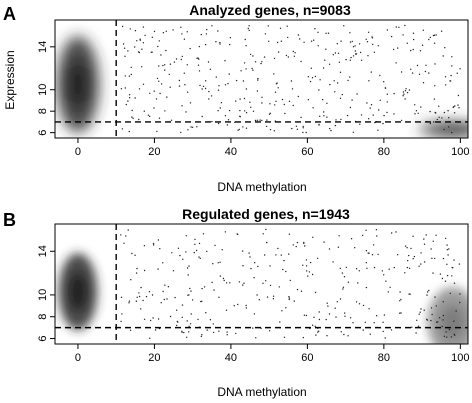 The width and height of the screenshot is (472, 403). What do you see at coordinates (266, 214) in the screenshot?
I see `chart-title-b: Regulated genes, n=1943` at bounding box center [266, 214].